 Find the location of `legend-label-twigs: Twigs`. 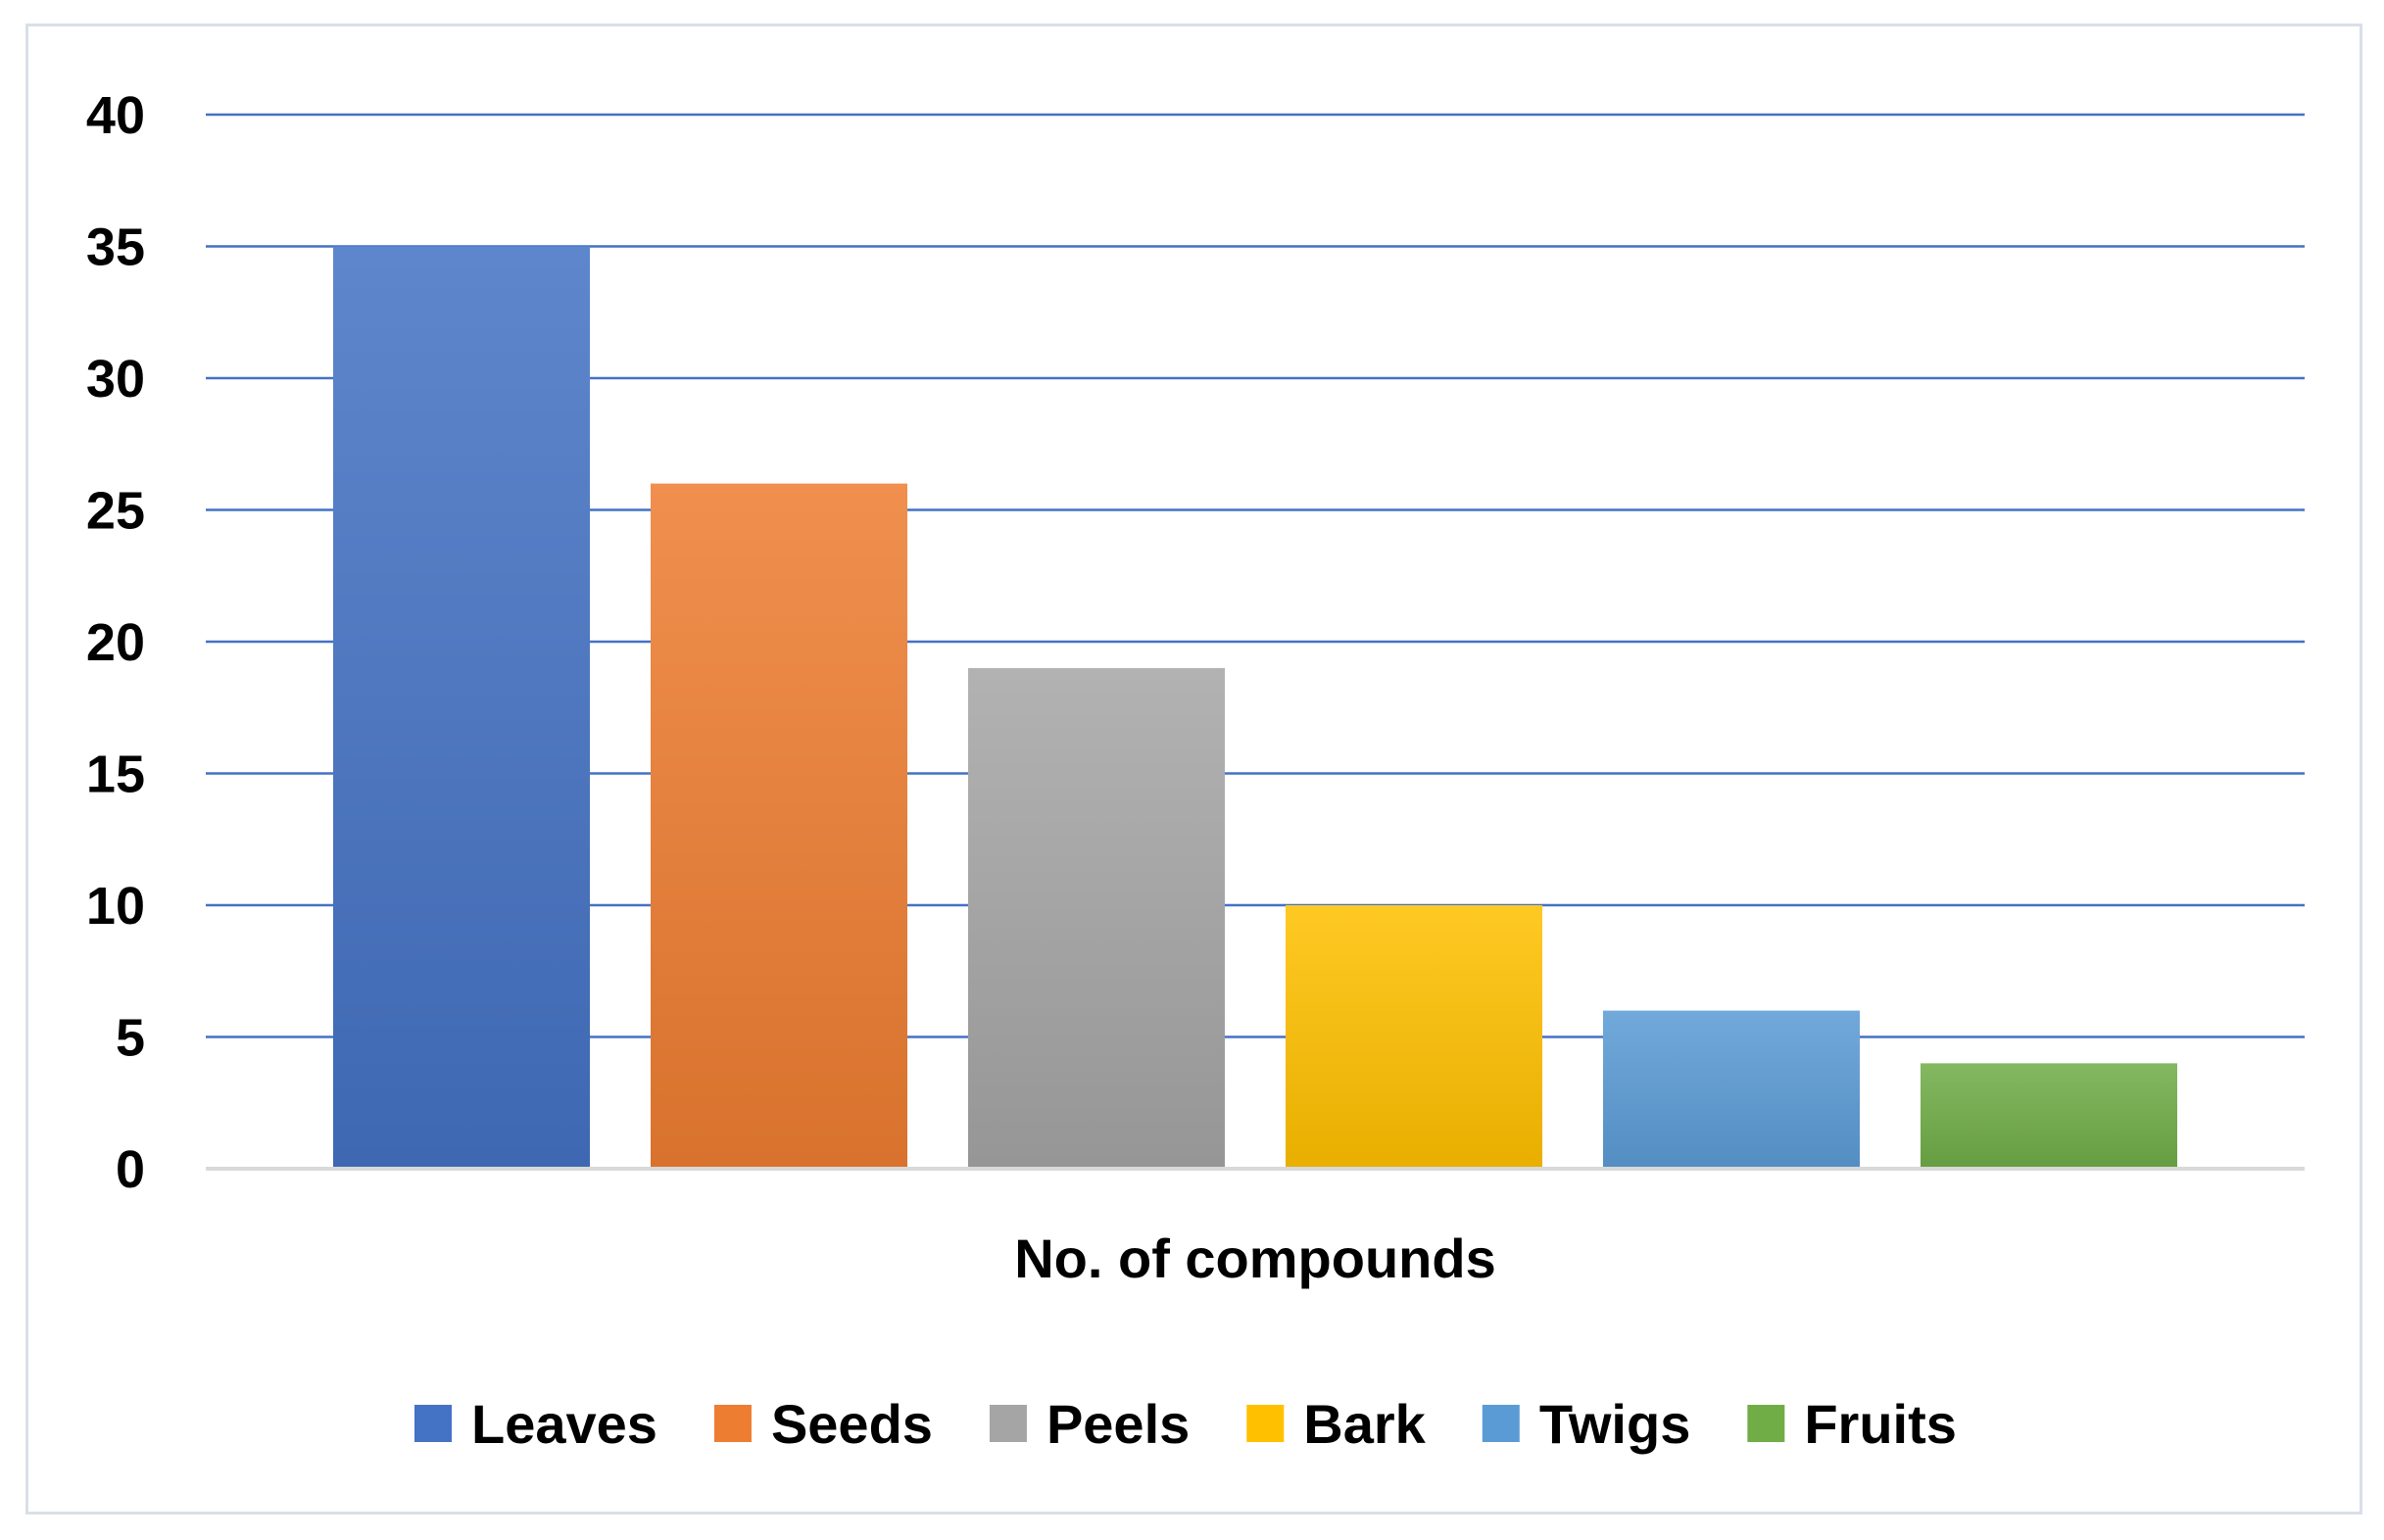

legend-label-twigs: Twigs is located at coordinates (1615, 1424).